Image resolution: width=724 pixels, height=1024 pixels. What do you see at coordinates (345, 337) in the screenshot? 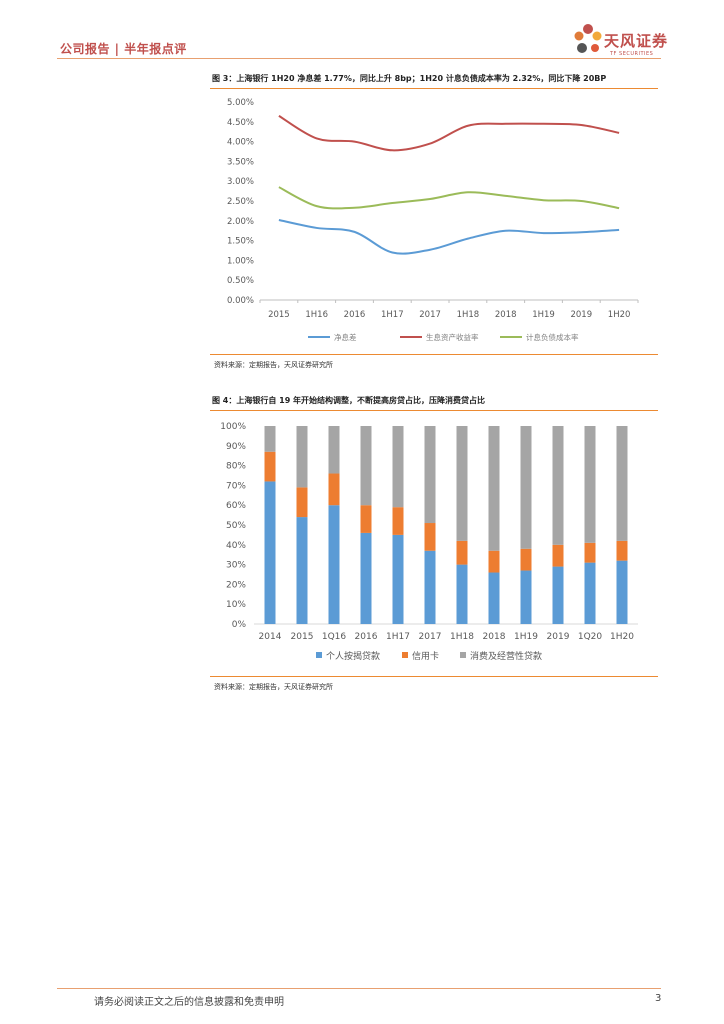
I see `legend-label-1: 净息差` at bounding box center [345, 337].